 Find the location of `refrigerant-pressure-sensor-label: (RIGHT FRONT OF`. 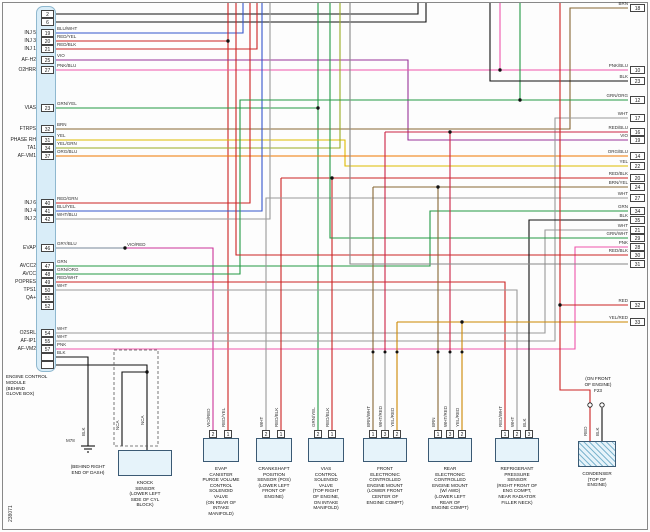

refrigerant-pressure-sensor-label: (RIGHT FRONT OF is located at coordinates (517, 485).